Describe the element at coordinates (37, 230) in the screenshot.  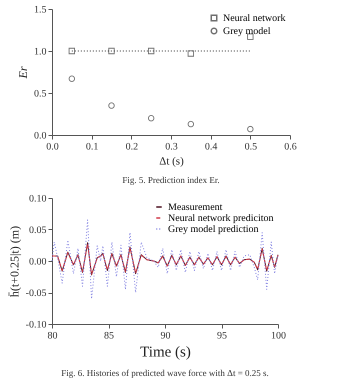
I see `y-tick-label: 0.05` at that location.